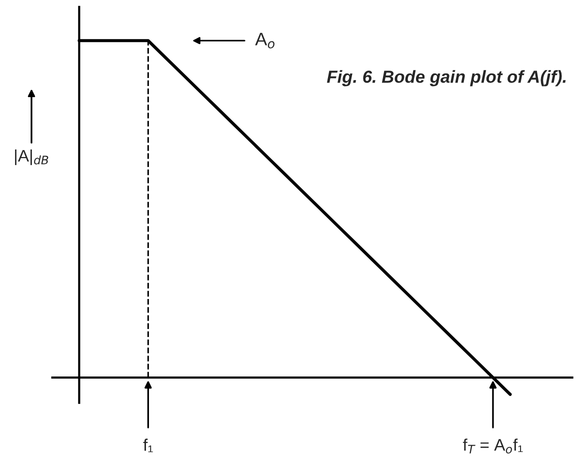 The height and width of the screenshot is (463, 581). I want to click on y-axis-title: |A|$_{dB}$, so click(31, 157).